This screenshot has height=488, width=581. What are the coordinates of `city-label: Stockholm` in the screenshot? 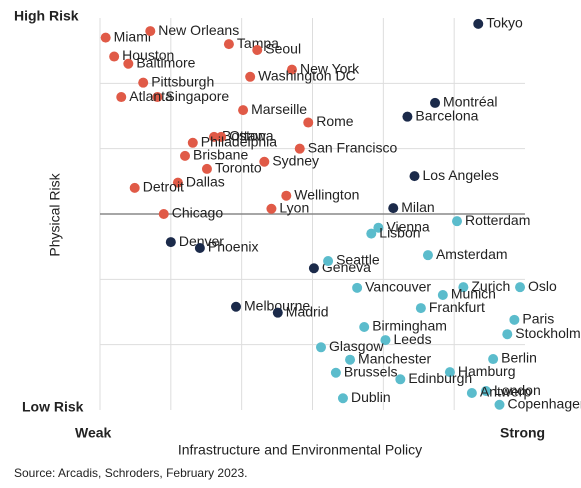 It's located at (547, 333).